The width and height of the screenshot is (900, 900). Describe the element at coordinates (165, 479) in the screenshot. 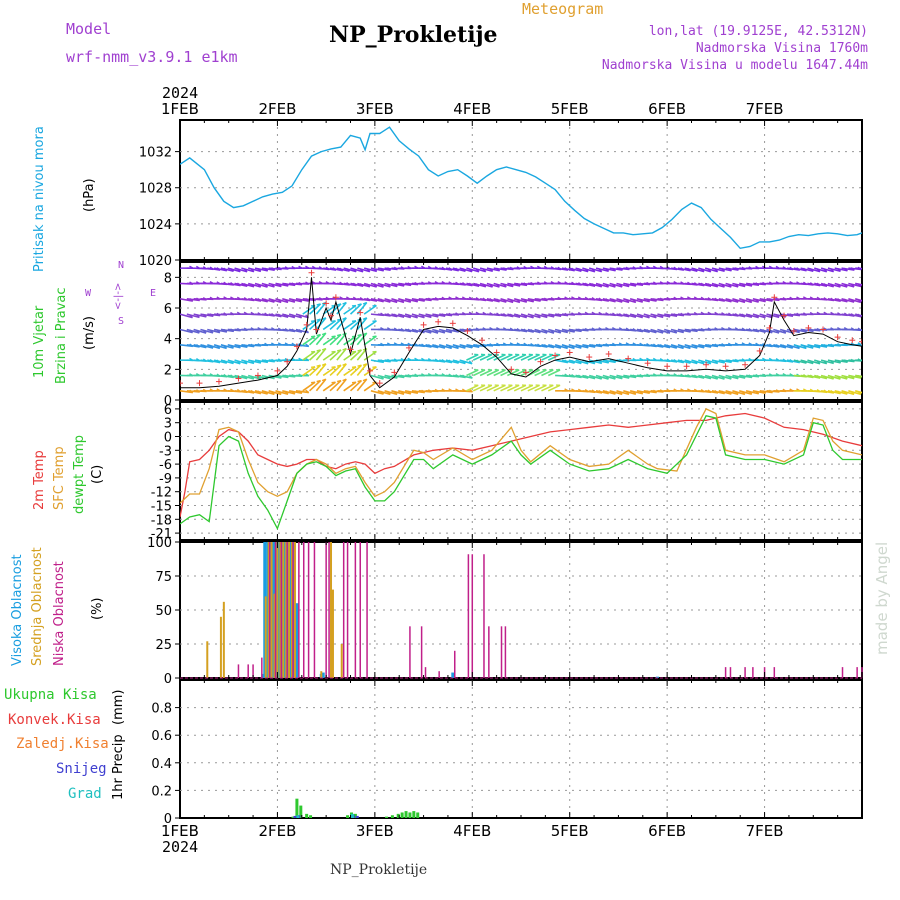

I see `y-tick-label: -9` at that location.